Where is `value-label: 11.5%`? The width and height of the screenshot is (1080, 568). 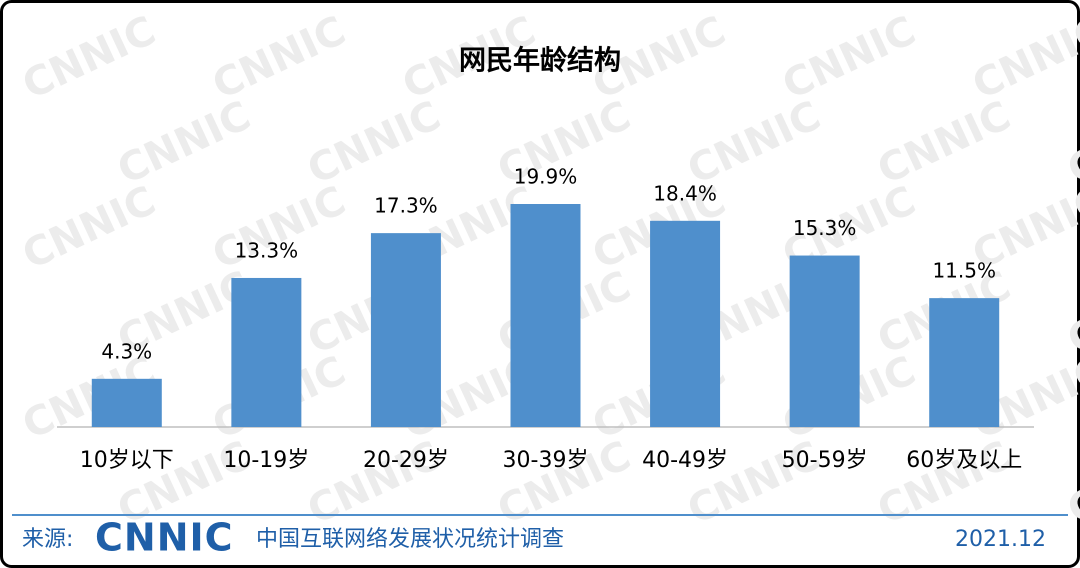
value-label: 11.5% is located at coordinates (964, 271).